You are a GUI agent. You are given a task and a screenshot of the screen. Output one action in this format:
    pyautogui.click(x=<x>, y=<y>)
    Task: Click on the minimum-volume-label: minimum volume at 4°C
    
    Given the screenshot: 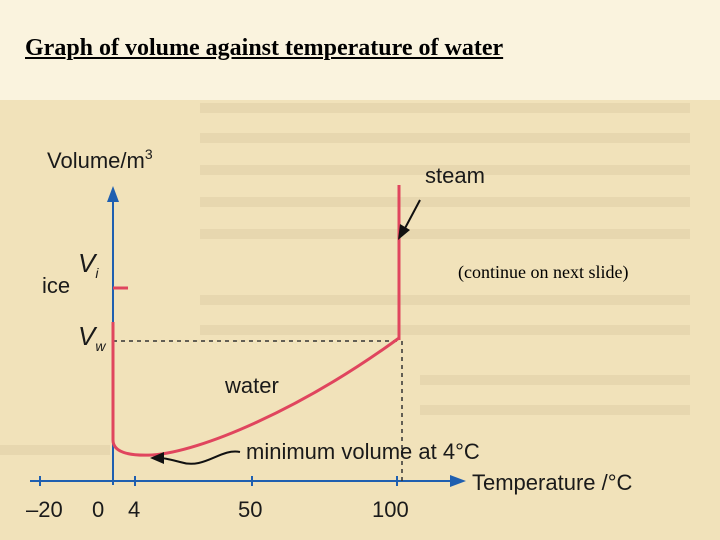 What is the action you would take?
    pyautogui.click(x=363, y=451)
    